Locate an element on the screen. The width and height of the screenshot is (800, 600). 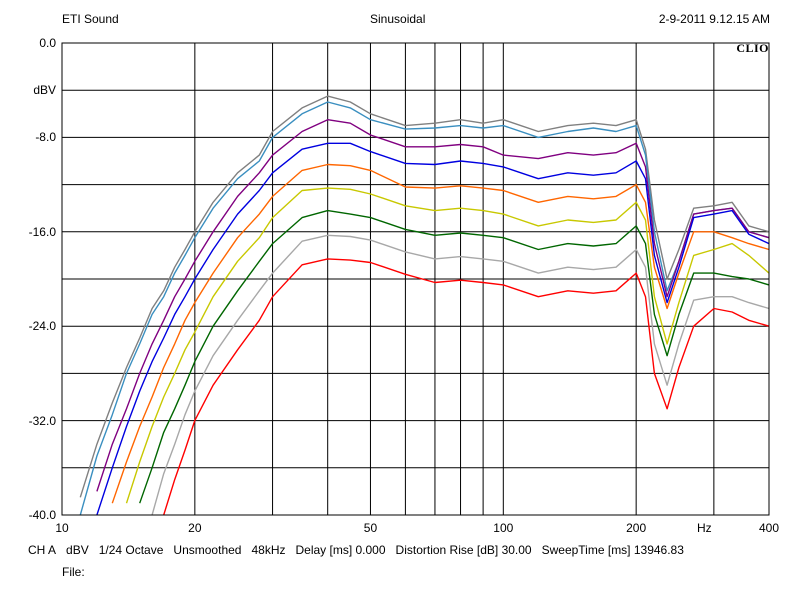
x-tick-label: 10 is located at coordinates (62, 528).